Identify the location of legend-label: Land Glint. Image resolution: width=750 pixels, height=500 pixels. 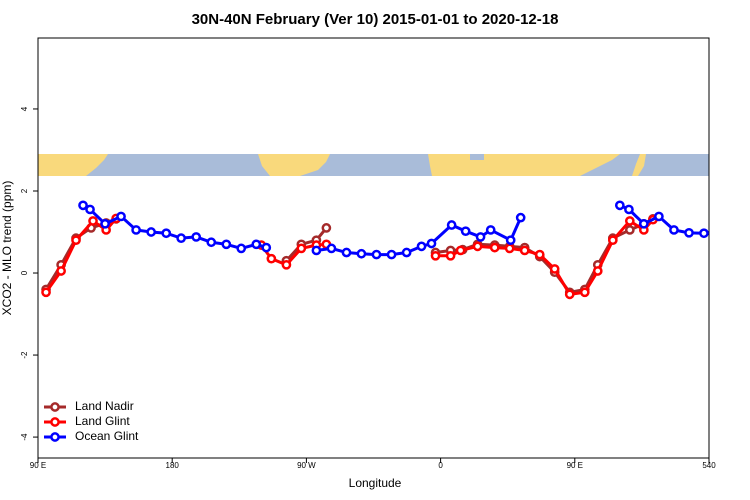
(102, 421).